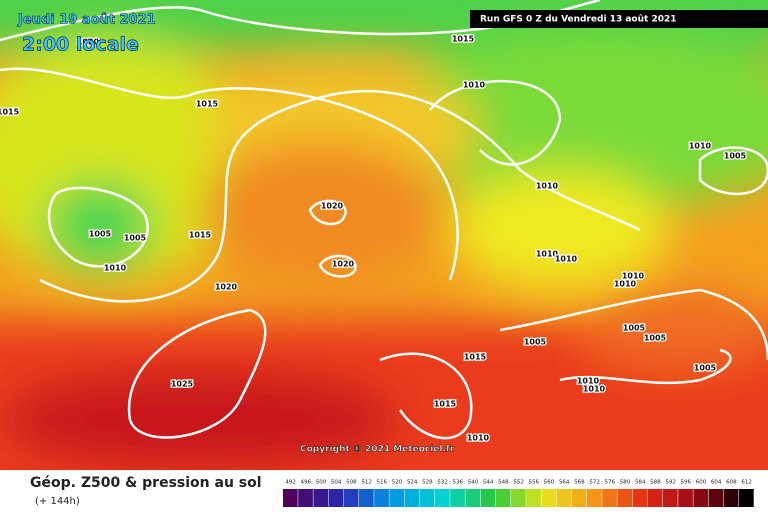 This screenshot has width=768, height=516. I want to click on scale-label: 520, so click(397, 483).